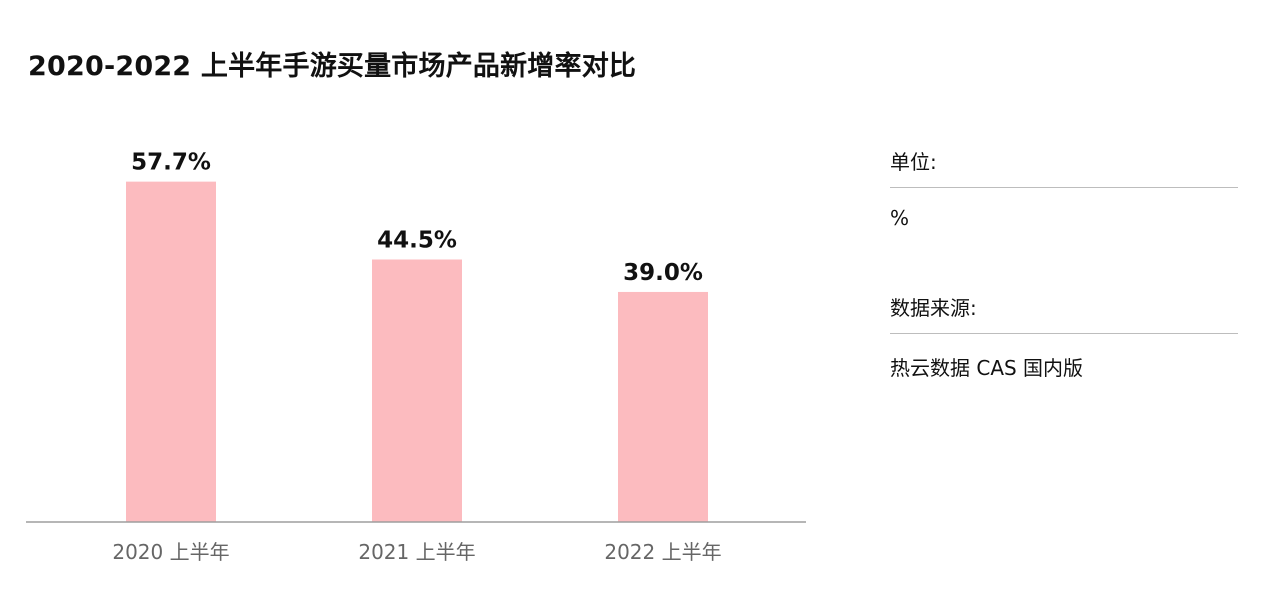  What do you see at coordinates (663, 273) in the screenshot?
I see `bar-value-label-3: 39.0%` at bounding box center [663, 273].